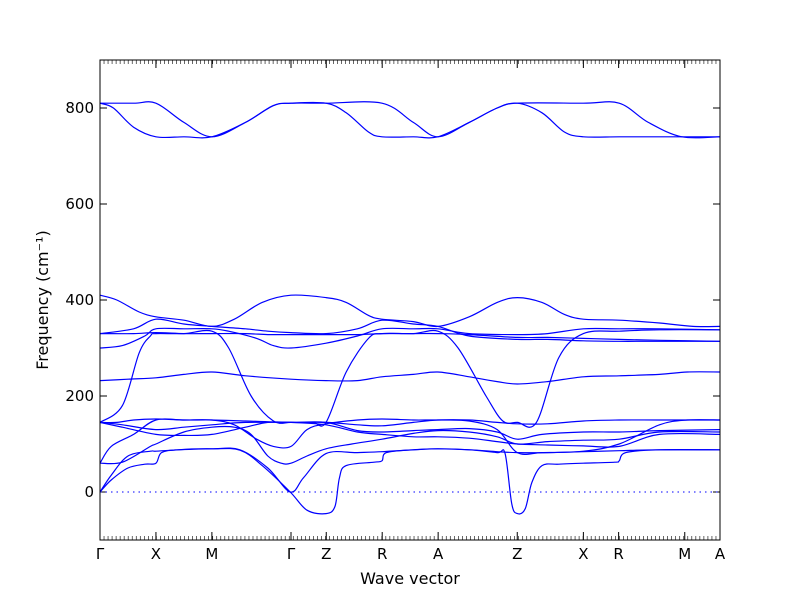 The image size is (800, 600). I want to click on y-tick-label: 800, so click(79, 108).